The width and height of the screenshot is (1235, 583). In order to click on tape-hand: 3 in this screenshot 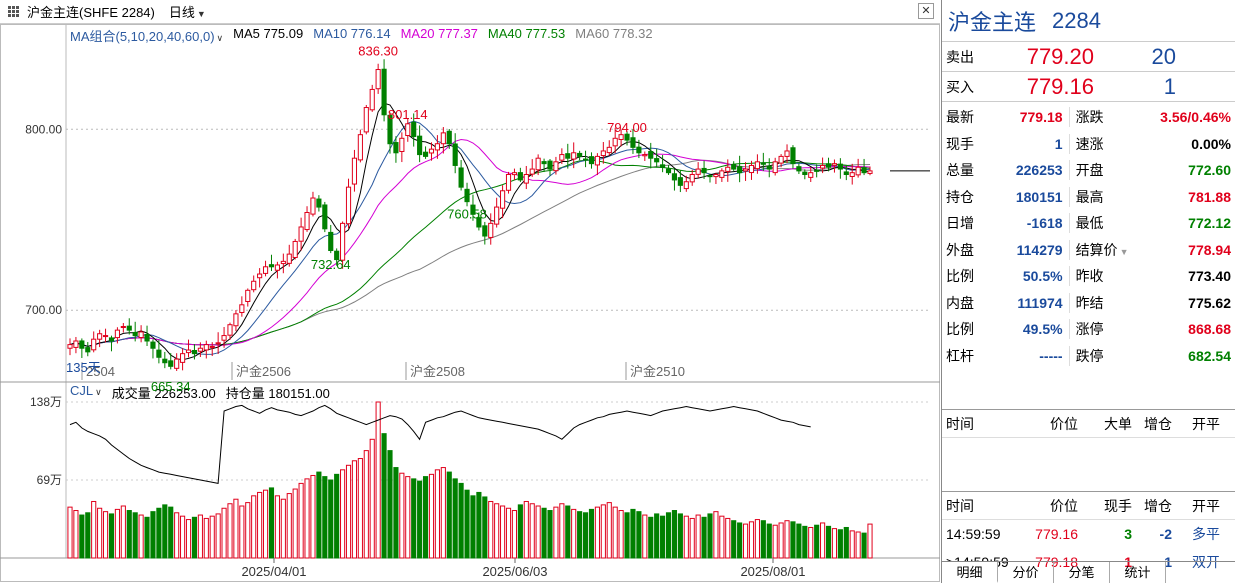, I will do `click(1128, 534)`.